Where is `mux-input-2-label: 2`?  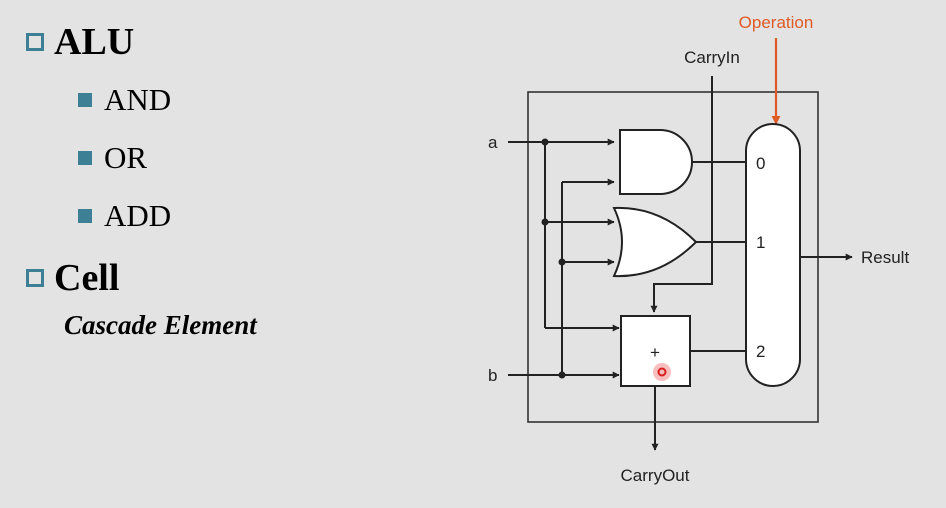 mux-input-2-label: 2 is located at coordinates (760, 351).